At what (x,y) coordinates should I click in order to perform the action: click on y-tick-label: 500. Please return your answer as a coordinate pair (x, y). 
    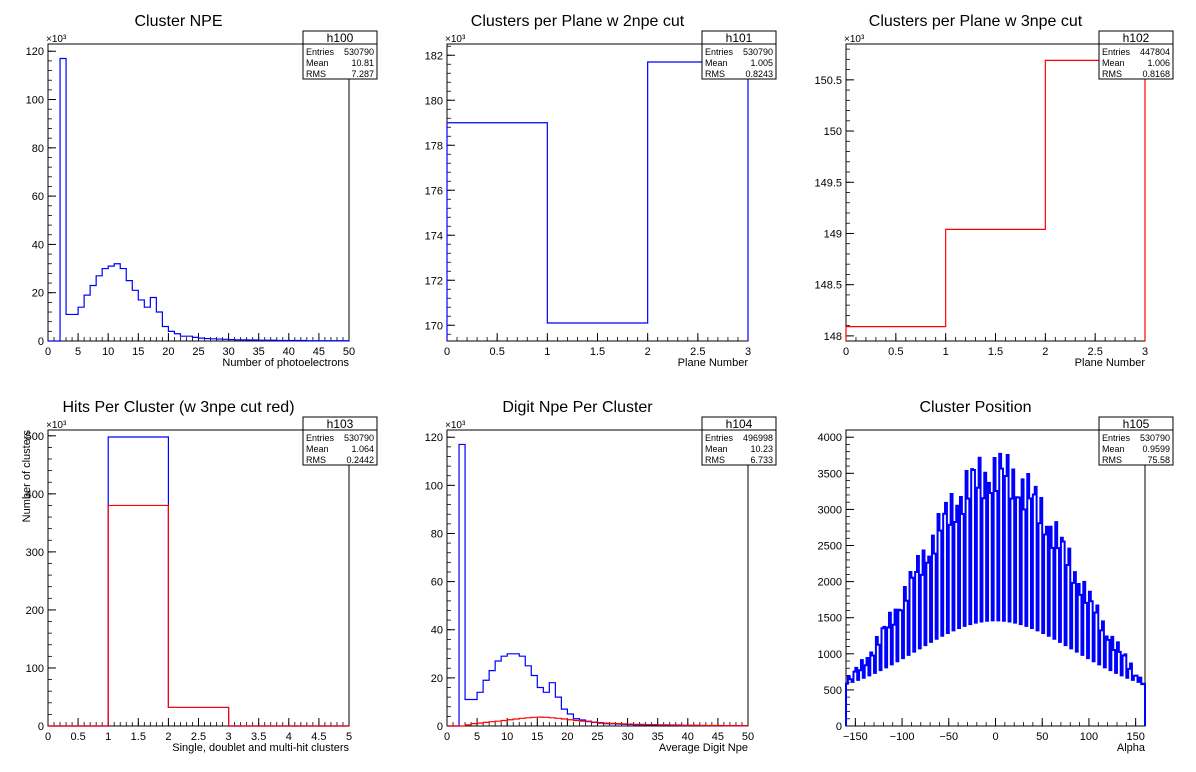
    Looking at the image, I should click on (833, 691).